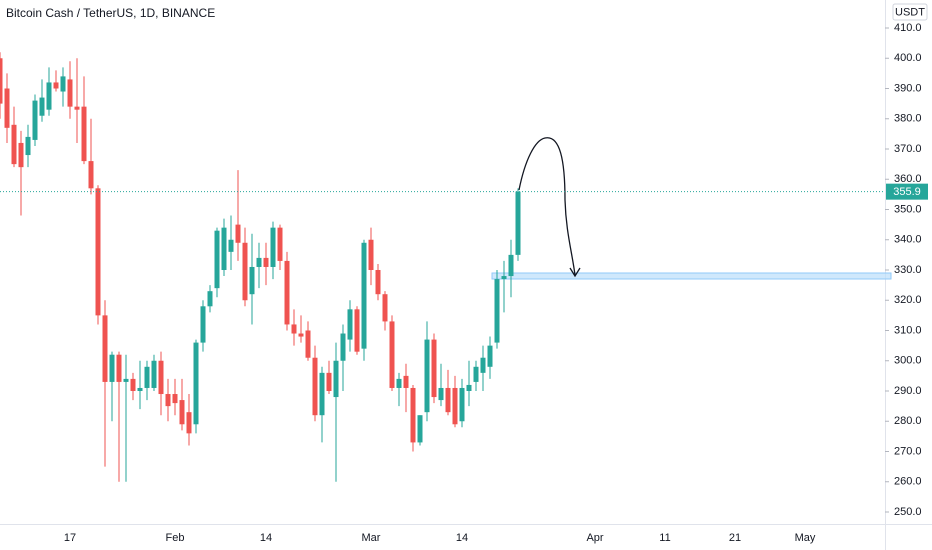 This screenshot has width=932, height=550. I want to click on y-tick-label: 380.0, so click(908, 119).